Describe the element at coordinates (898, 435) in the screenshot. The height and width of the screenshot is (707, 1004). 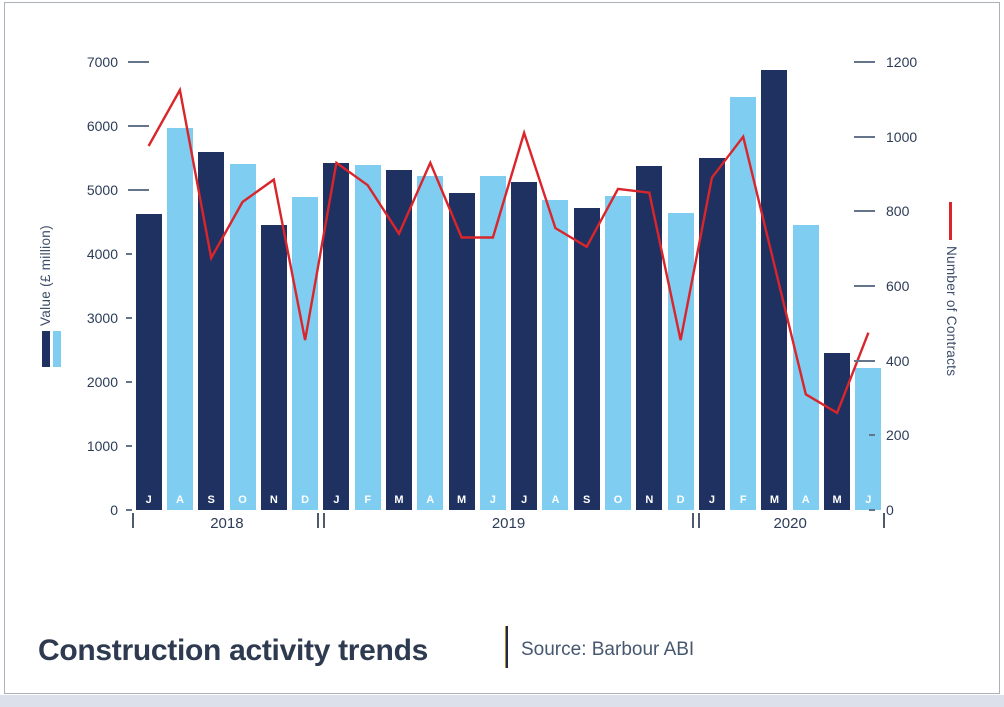
I see `y-tick-right-200: 200` at that location.